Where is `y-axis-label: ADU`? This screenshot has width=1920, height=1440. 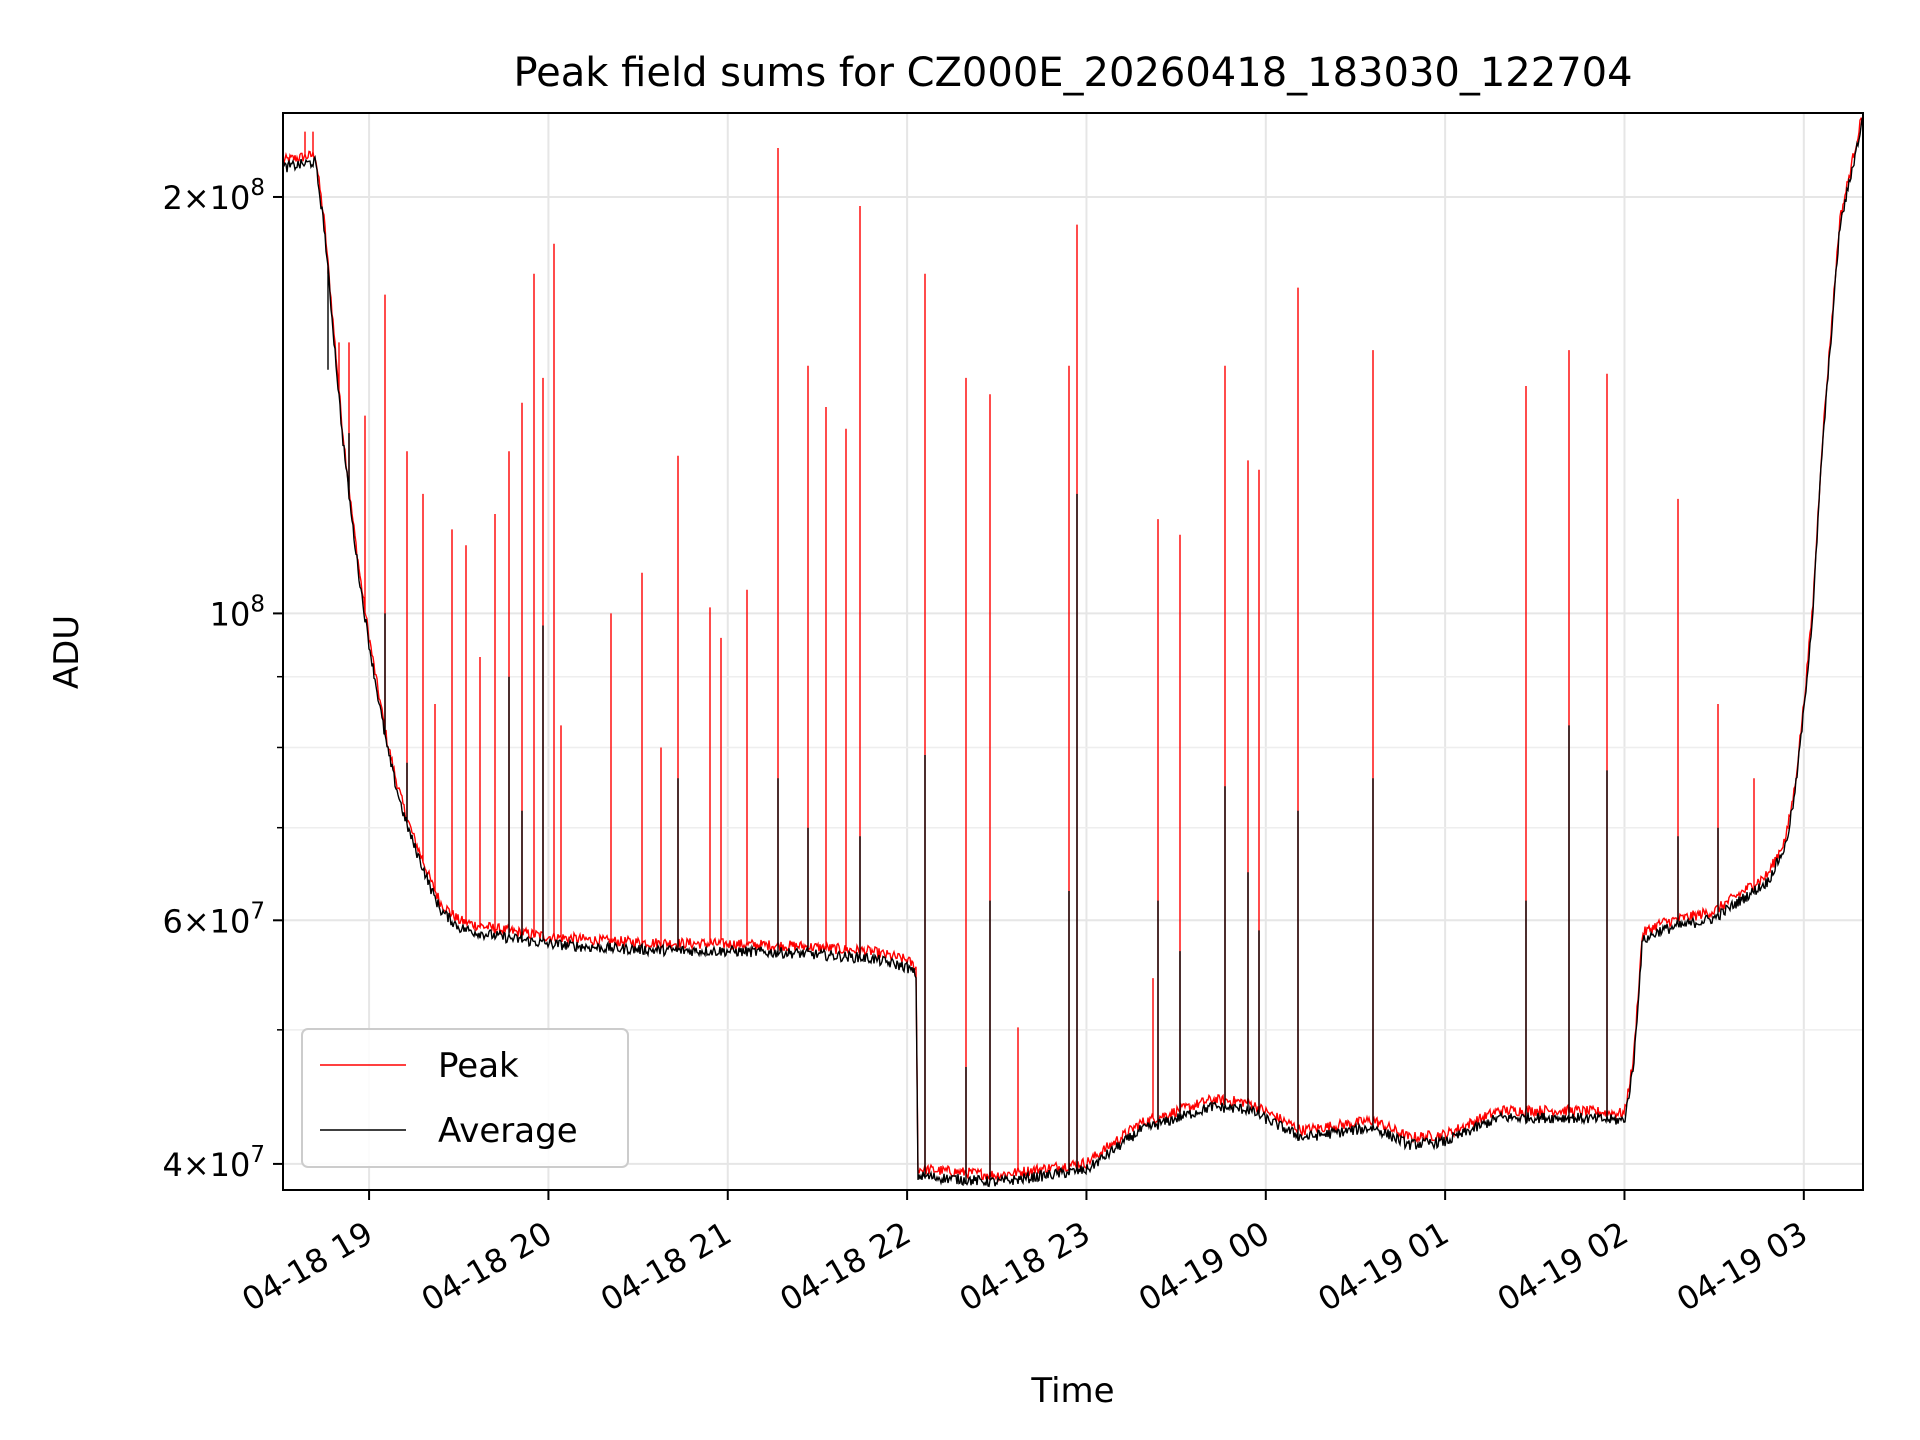
y-axis-label: ADU is located at coordinates (67, 652).